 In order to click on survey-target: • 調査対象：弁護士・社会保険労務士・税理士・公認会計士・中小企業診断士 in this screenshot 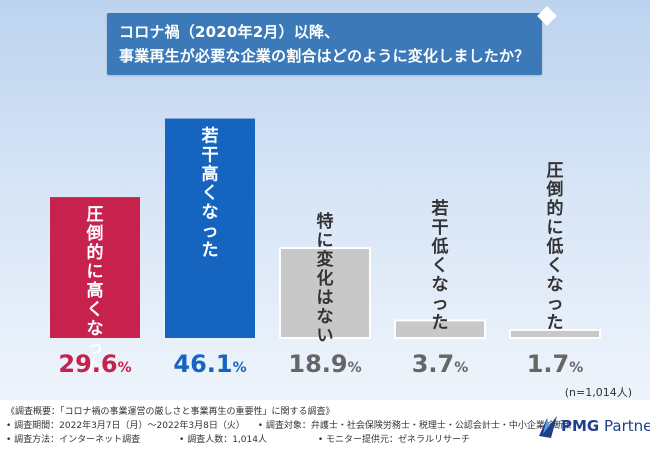, I will do `click(414, 426)`.